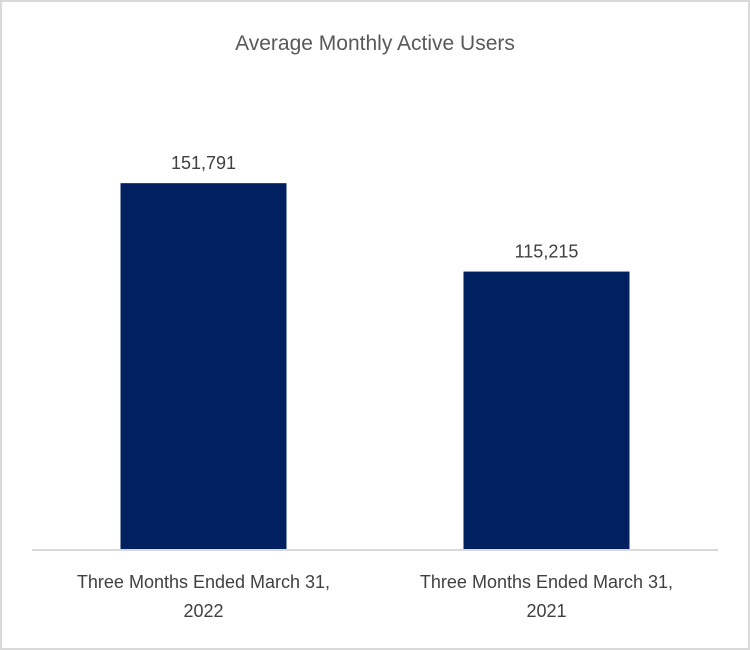  What do you see at coordinates (546, 611) in the screenshot?
I see `x-tick-label-2-line-2: 2021` at bounding box center [546, 611].